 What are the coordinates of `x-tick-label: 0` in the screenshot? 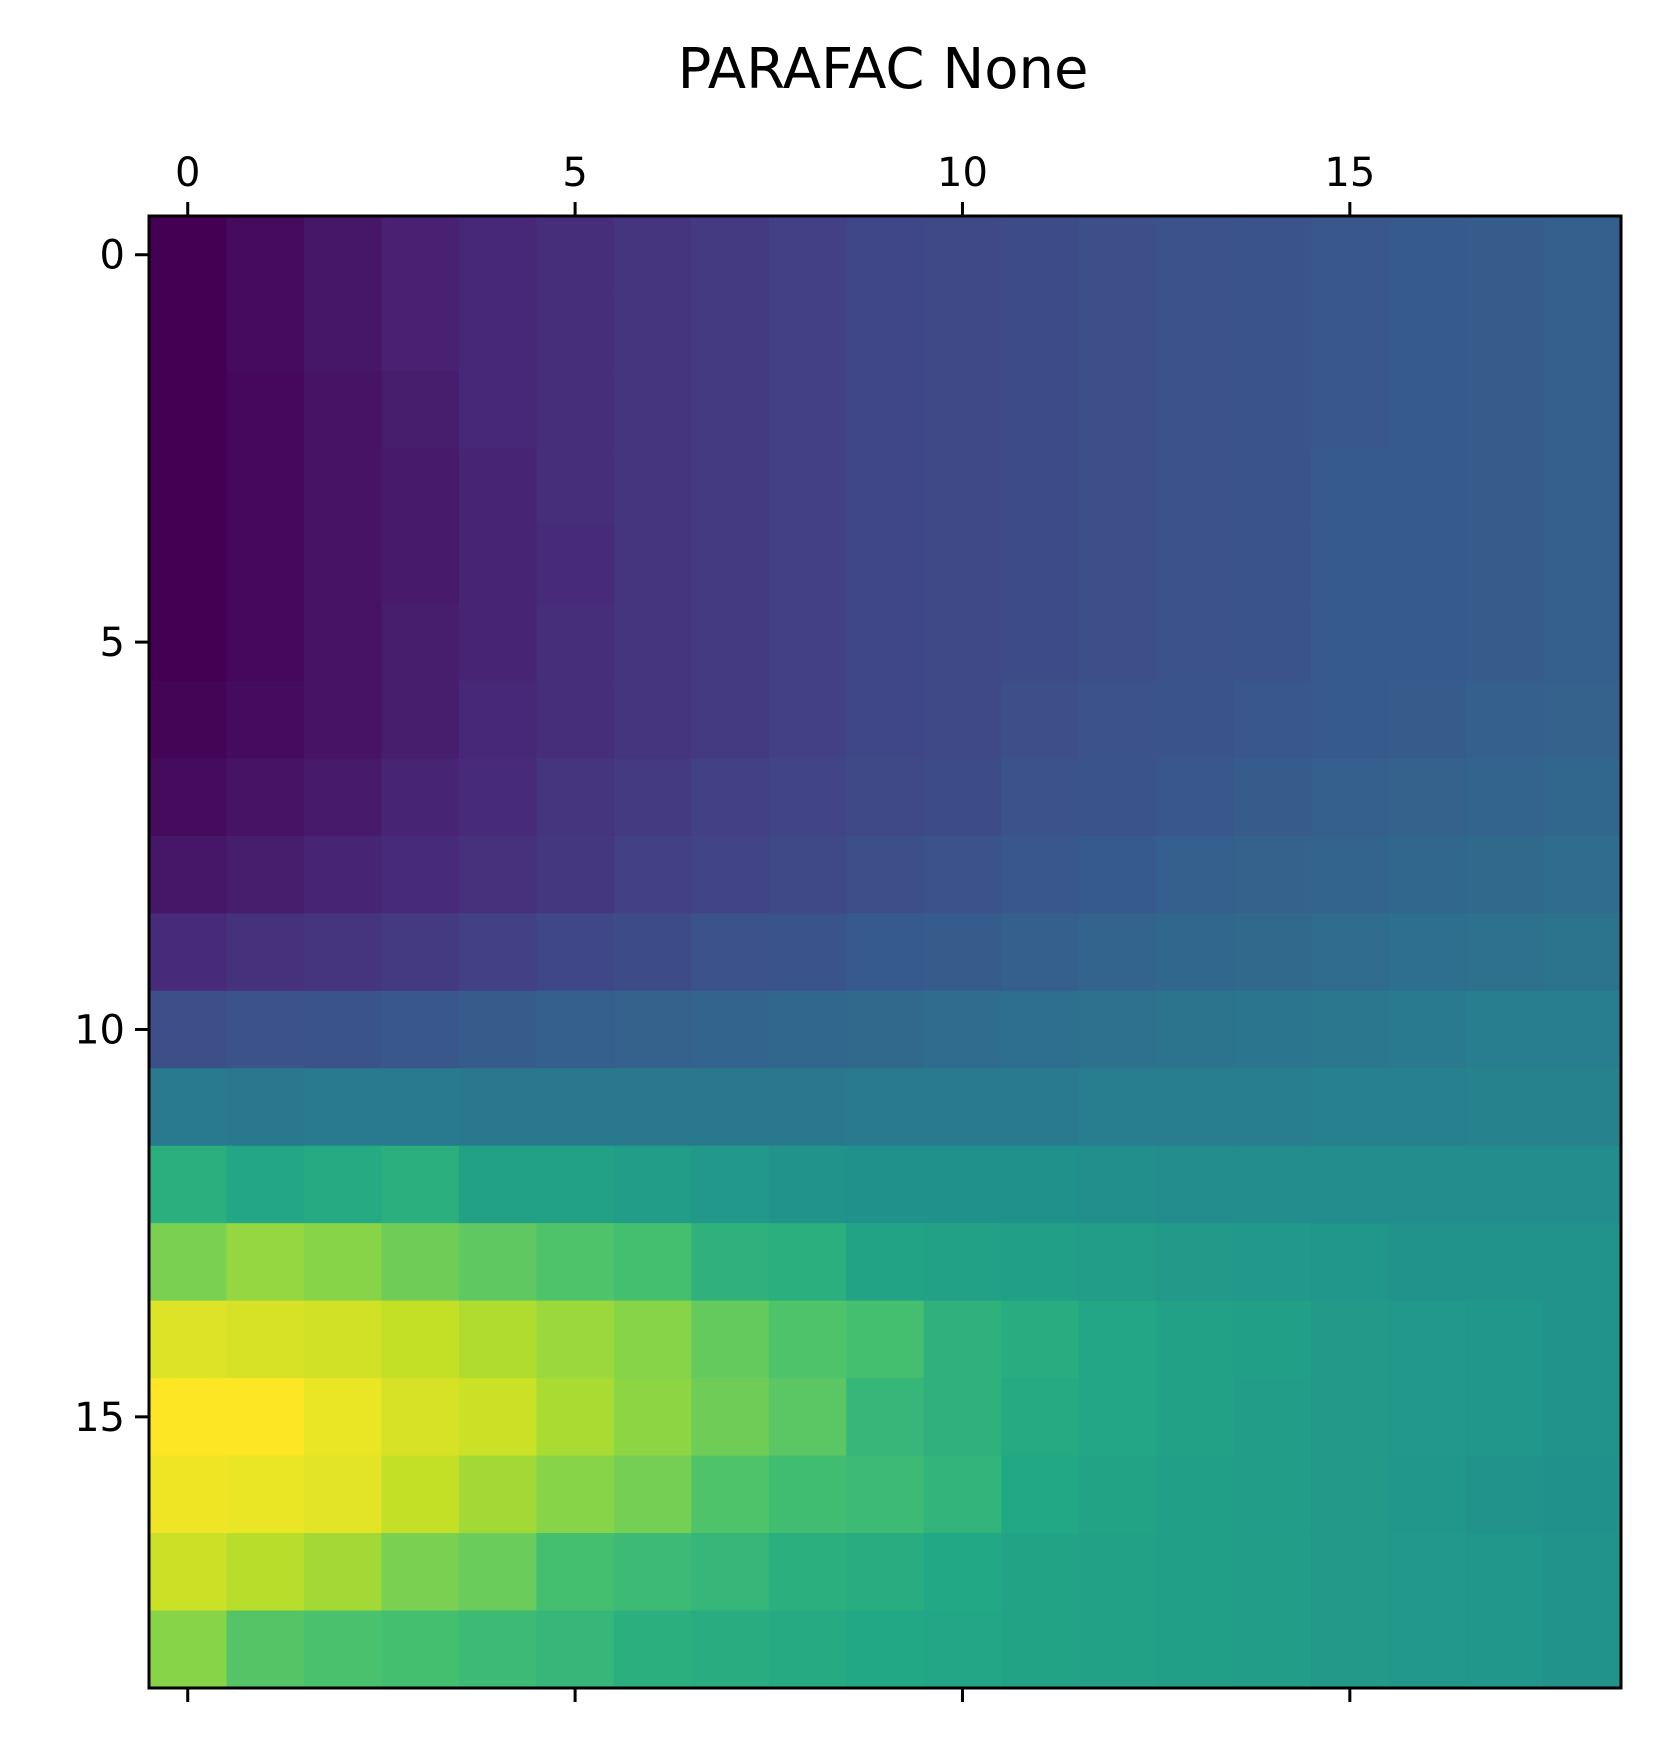 It's located at (187, 173).